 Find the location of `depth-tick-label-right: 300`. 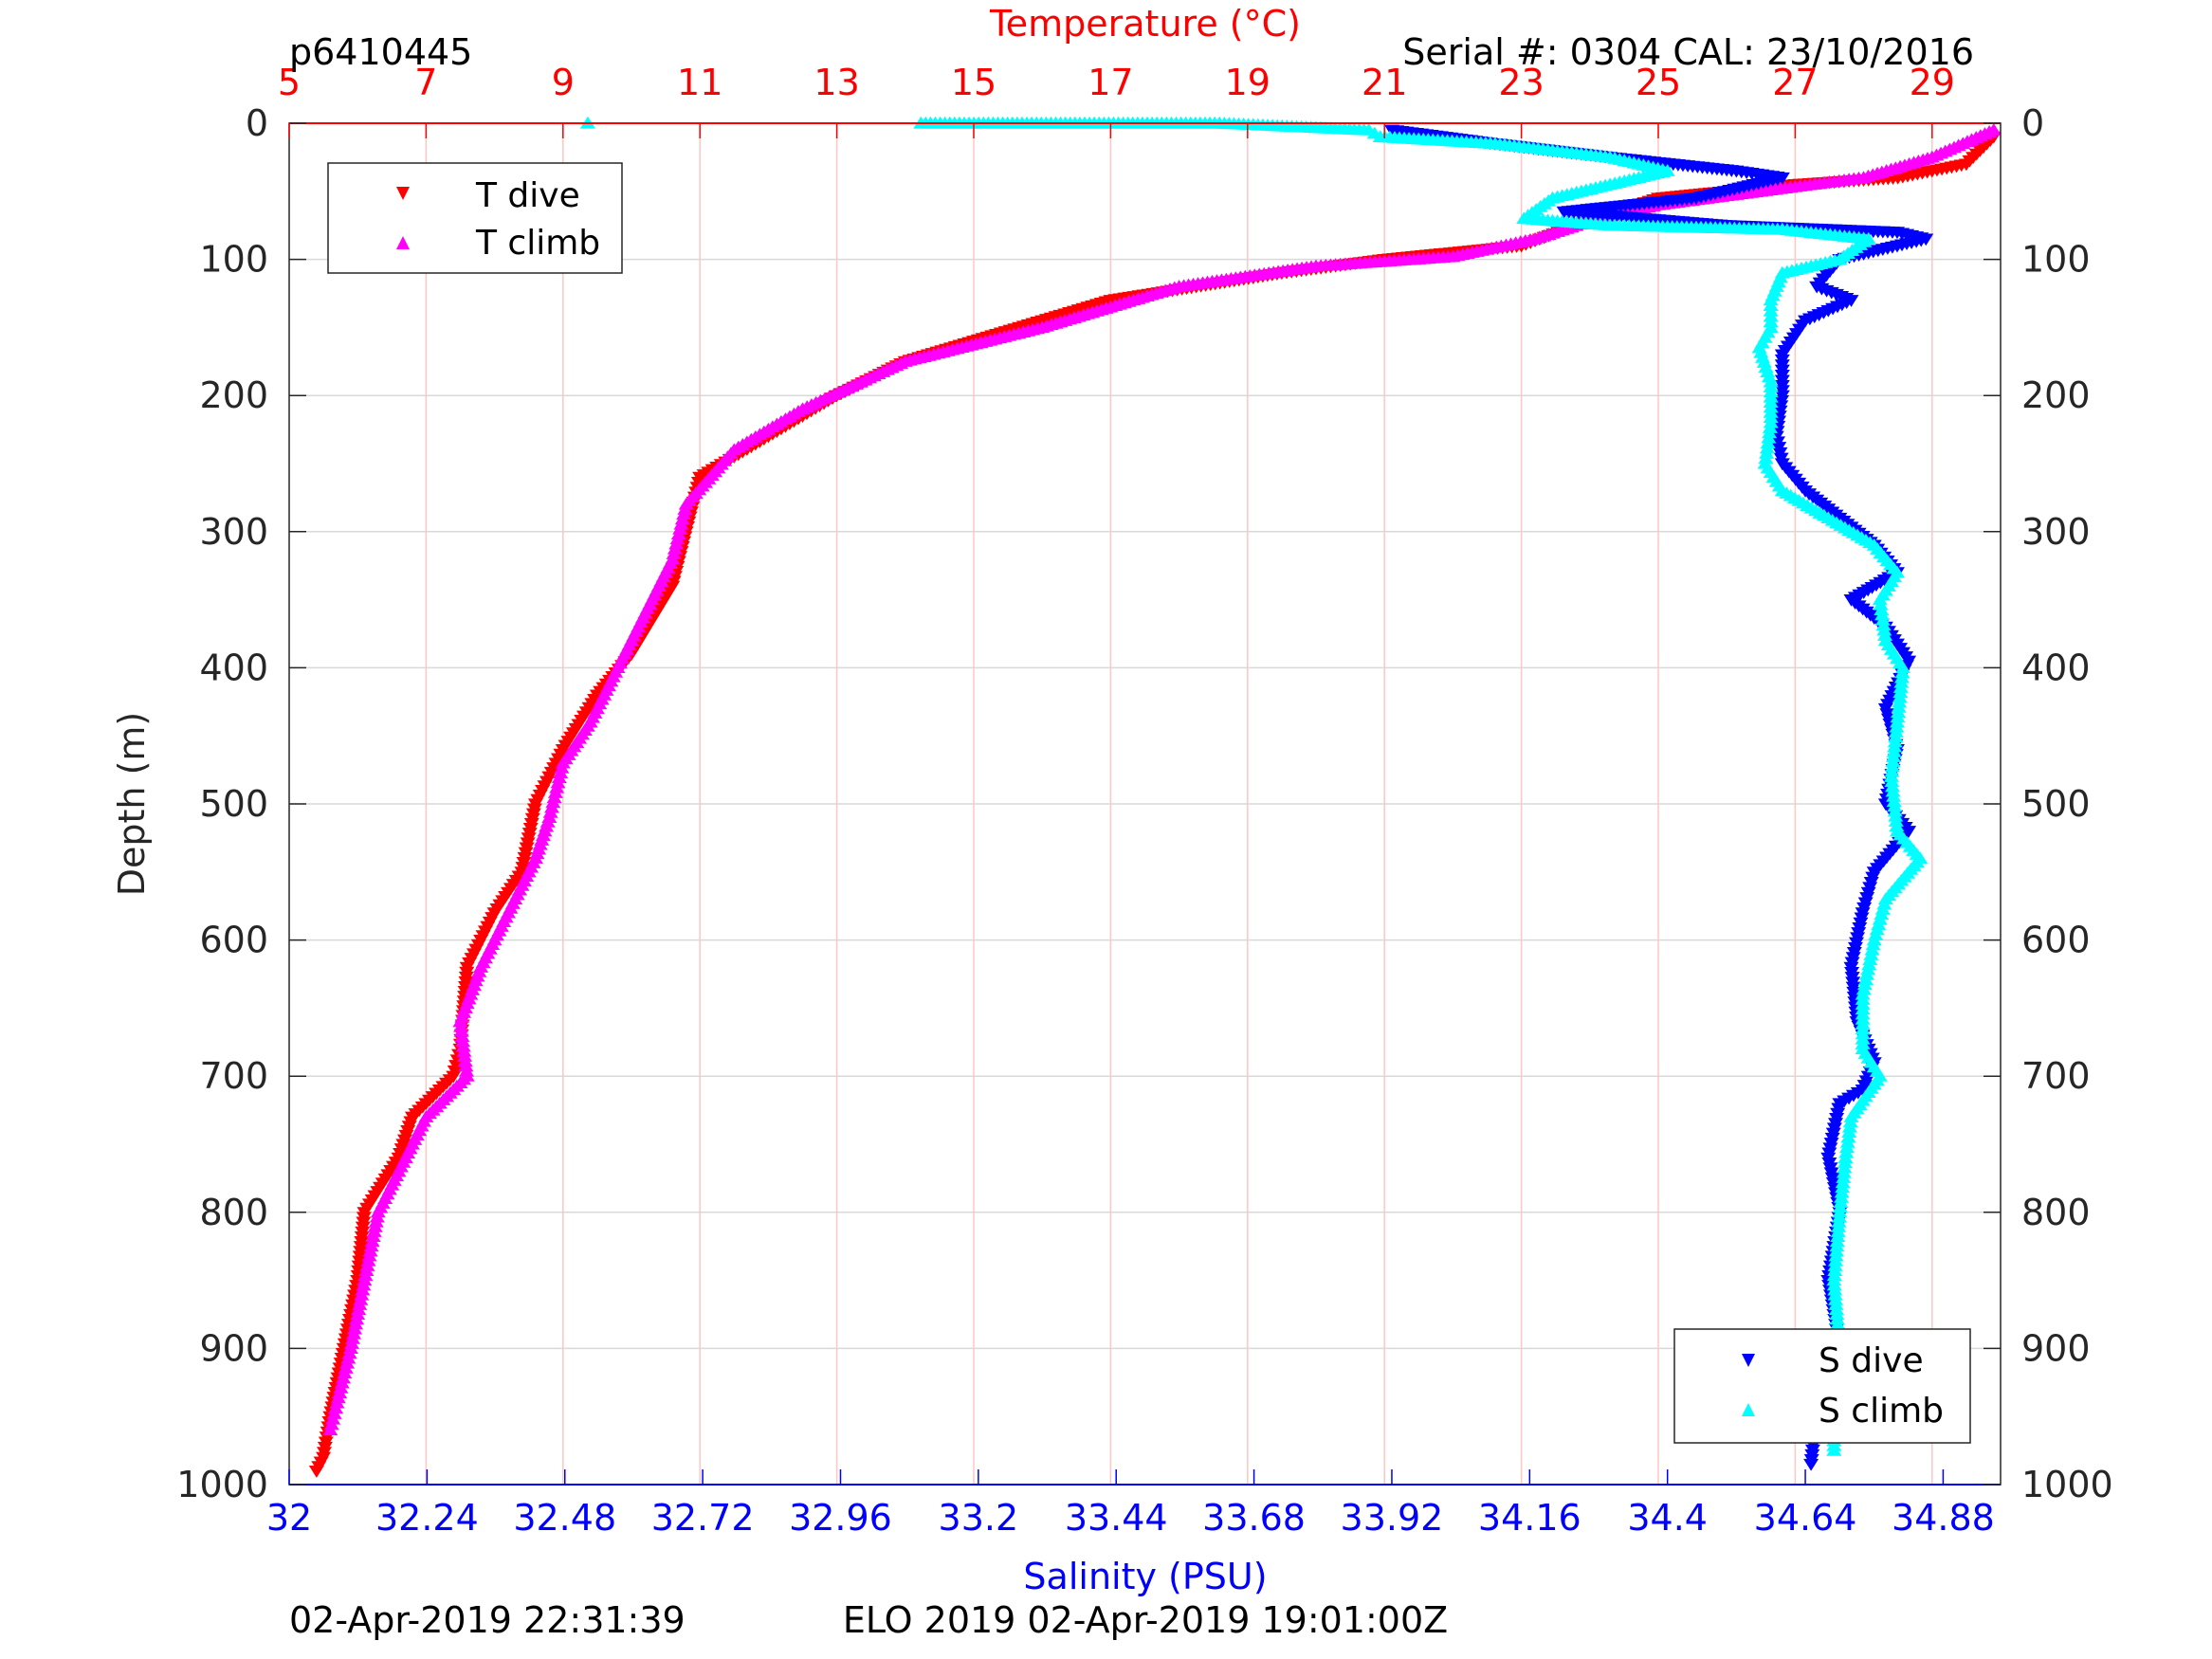

depth-tick-label-right: 300 is located at coordinates (2056, 532).